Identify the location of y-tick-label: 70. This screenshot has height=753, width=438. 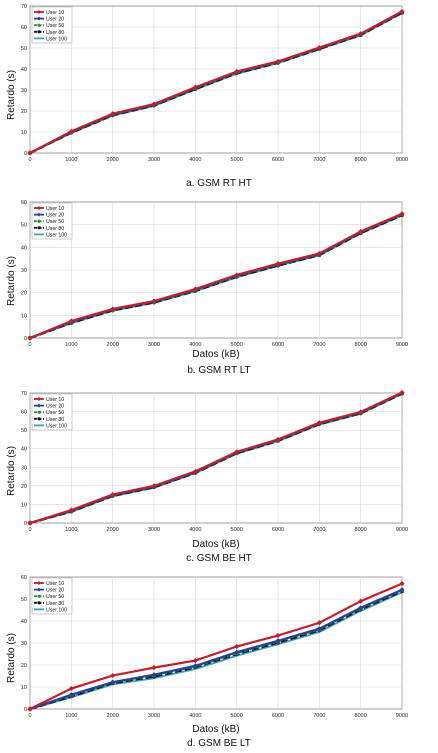
(24, 7).